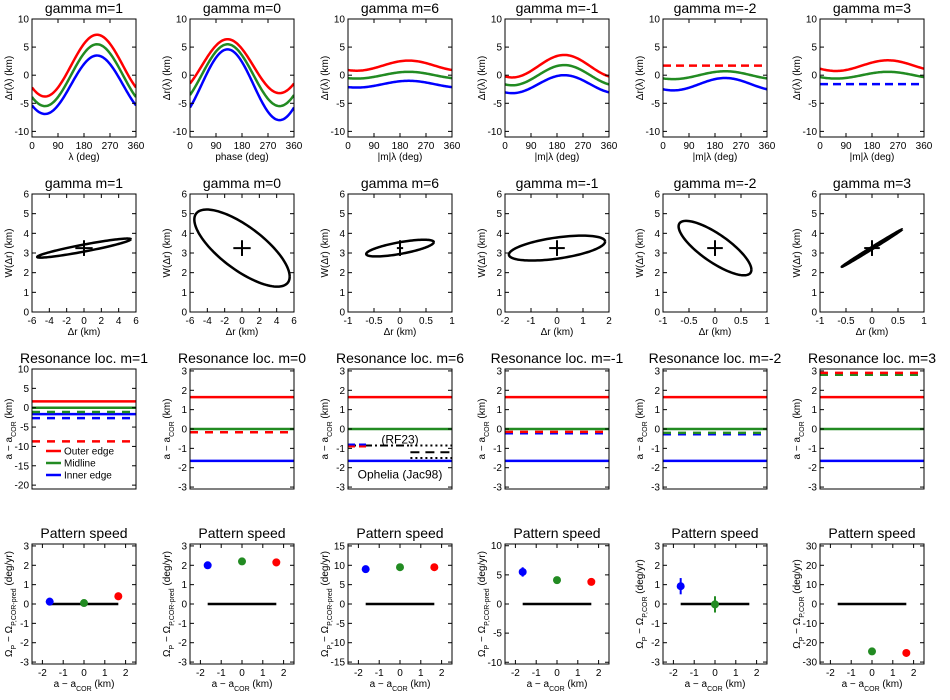 This screenshot has width=950, height=700. What do you see at coordinates (557, 358) in the screenshot?
I see `panel-title: Resonance loc. m=-1` at bounding box center [557, 358].